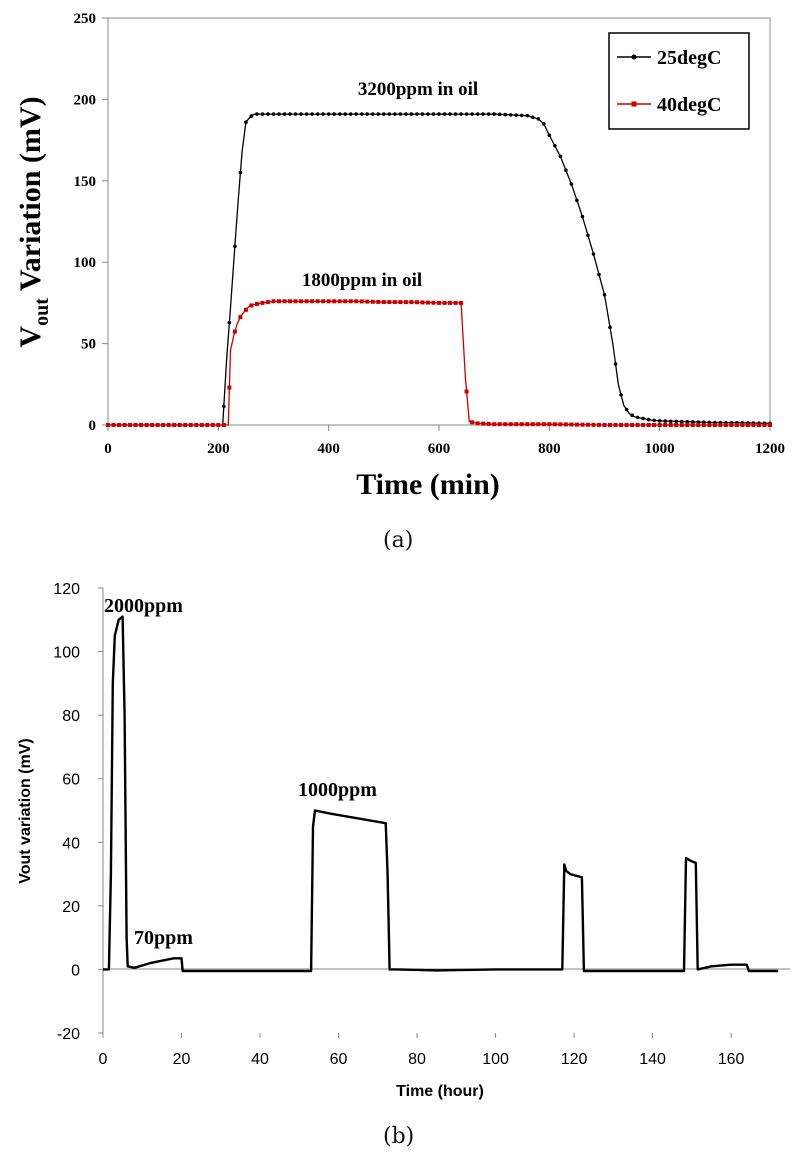 Image resolution: width=800 pixels, height=1166 pixels. What do you see at coordinates (439, 449) in the screenshot?
I see `chart-a-x-tick-label: 600` at bounding box center [439, 449].